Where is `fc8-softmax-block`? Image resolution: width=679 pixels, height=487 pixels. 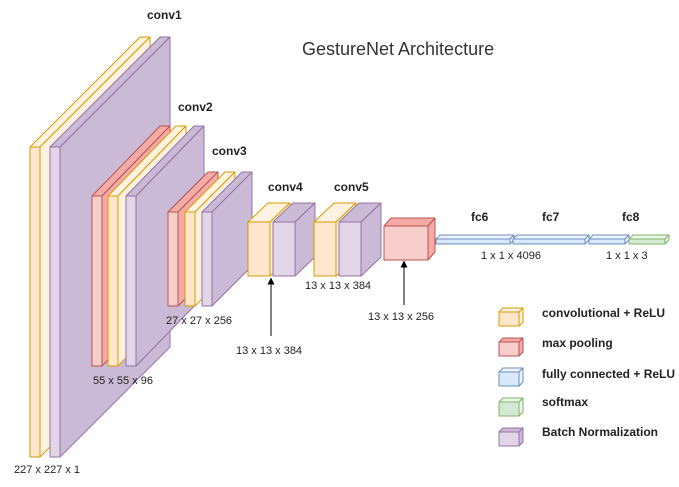 fc8-softmax-block is located at coordinates (649, 239).